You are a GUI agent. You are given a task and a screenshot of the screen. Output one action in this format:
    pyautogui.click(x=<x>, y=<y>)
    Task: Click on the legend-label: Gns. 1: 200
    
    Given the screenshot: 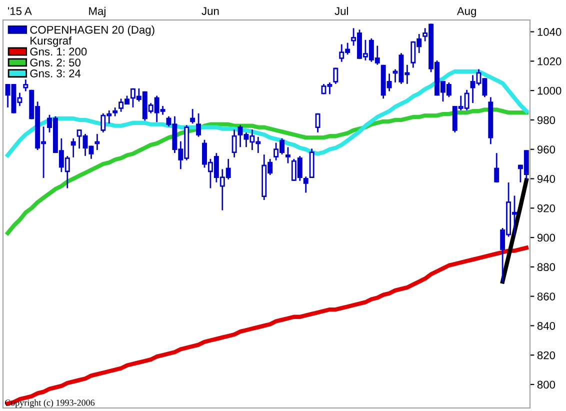 What is the action you would take?
    pyautogui.click(x=58, y=52)
    